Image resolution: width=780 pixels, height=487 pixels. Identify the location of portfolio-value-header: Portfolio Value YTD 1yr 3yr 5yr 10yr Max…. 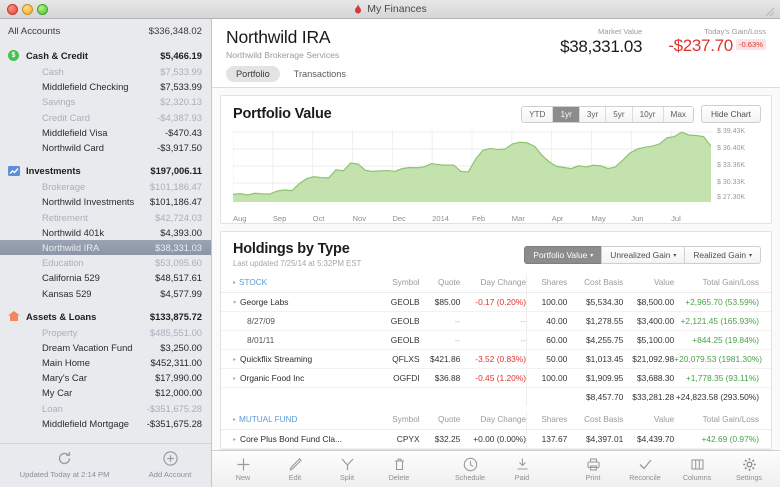
(496, 113).